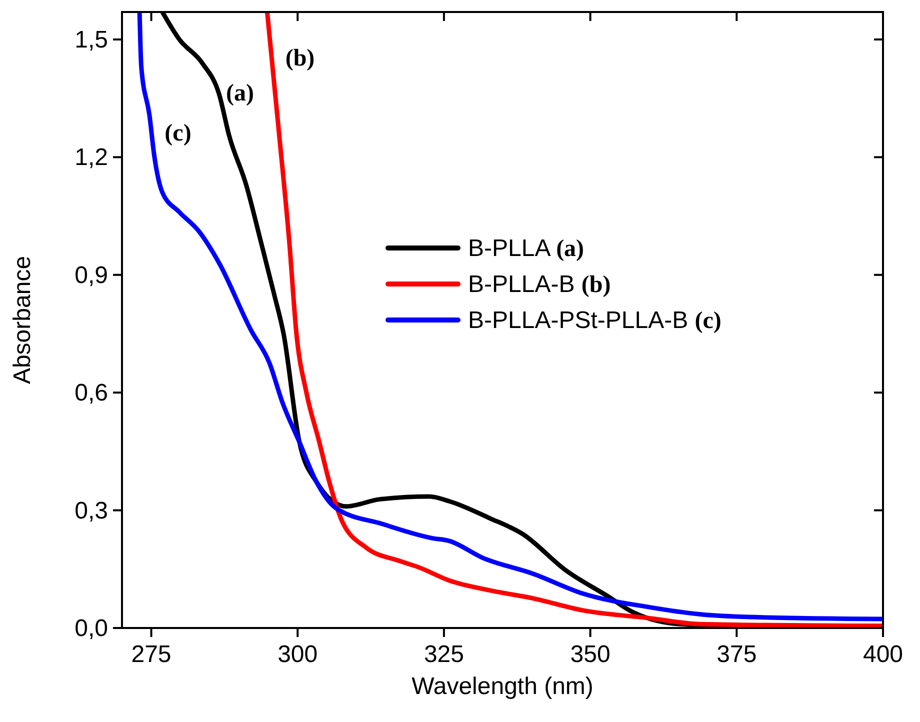  What do you see at coordinates (91, 510) in the screenshot?
I see `y-tick-label: 0,3` at bounding box center [91, 510].